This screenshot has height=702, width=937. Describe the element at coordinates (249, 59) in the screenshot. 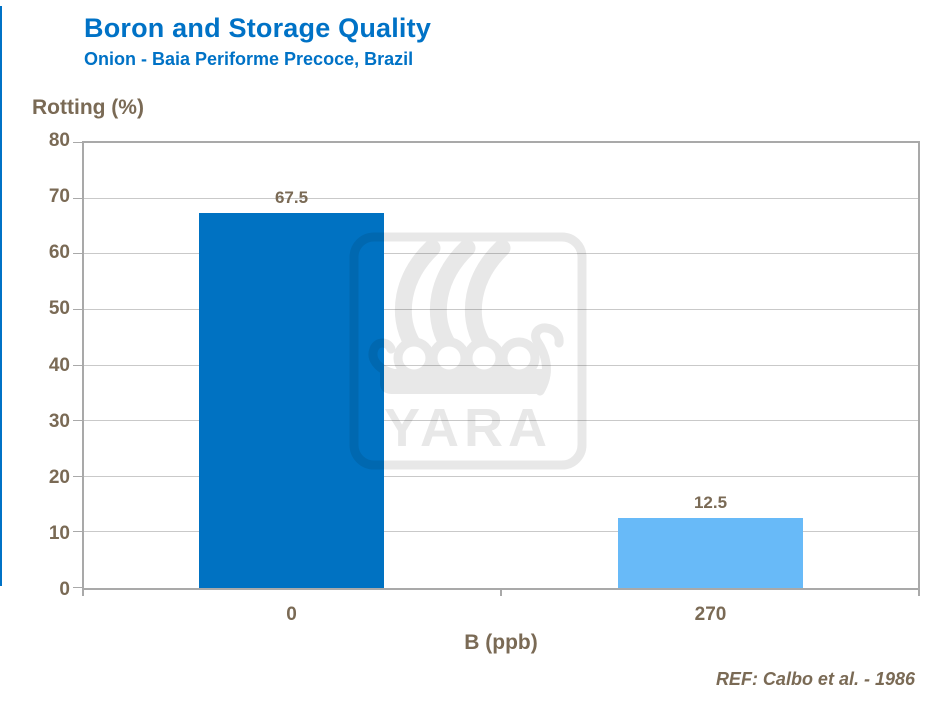

I see `chart-subtitle: Onion - Baia Periforme Precoce, Brazil` at that location.